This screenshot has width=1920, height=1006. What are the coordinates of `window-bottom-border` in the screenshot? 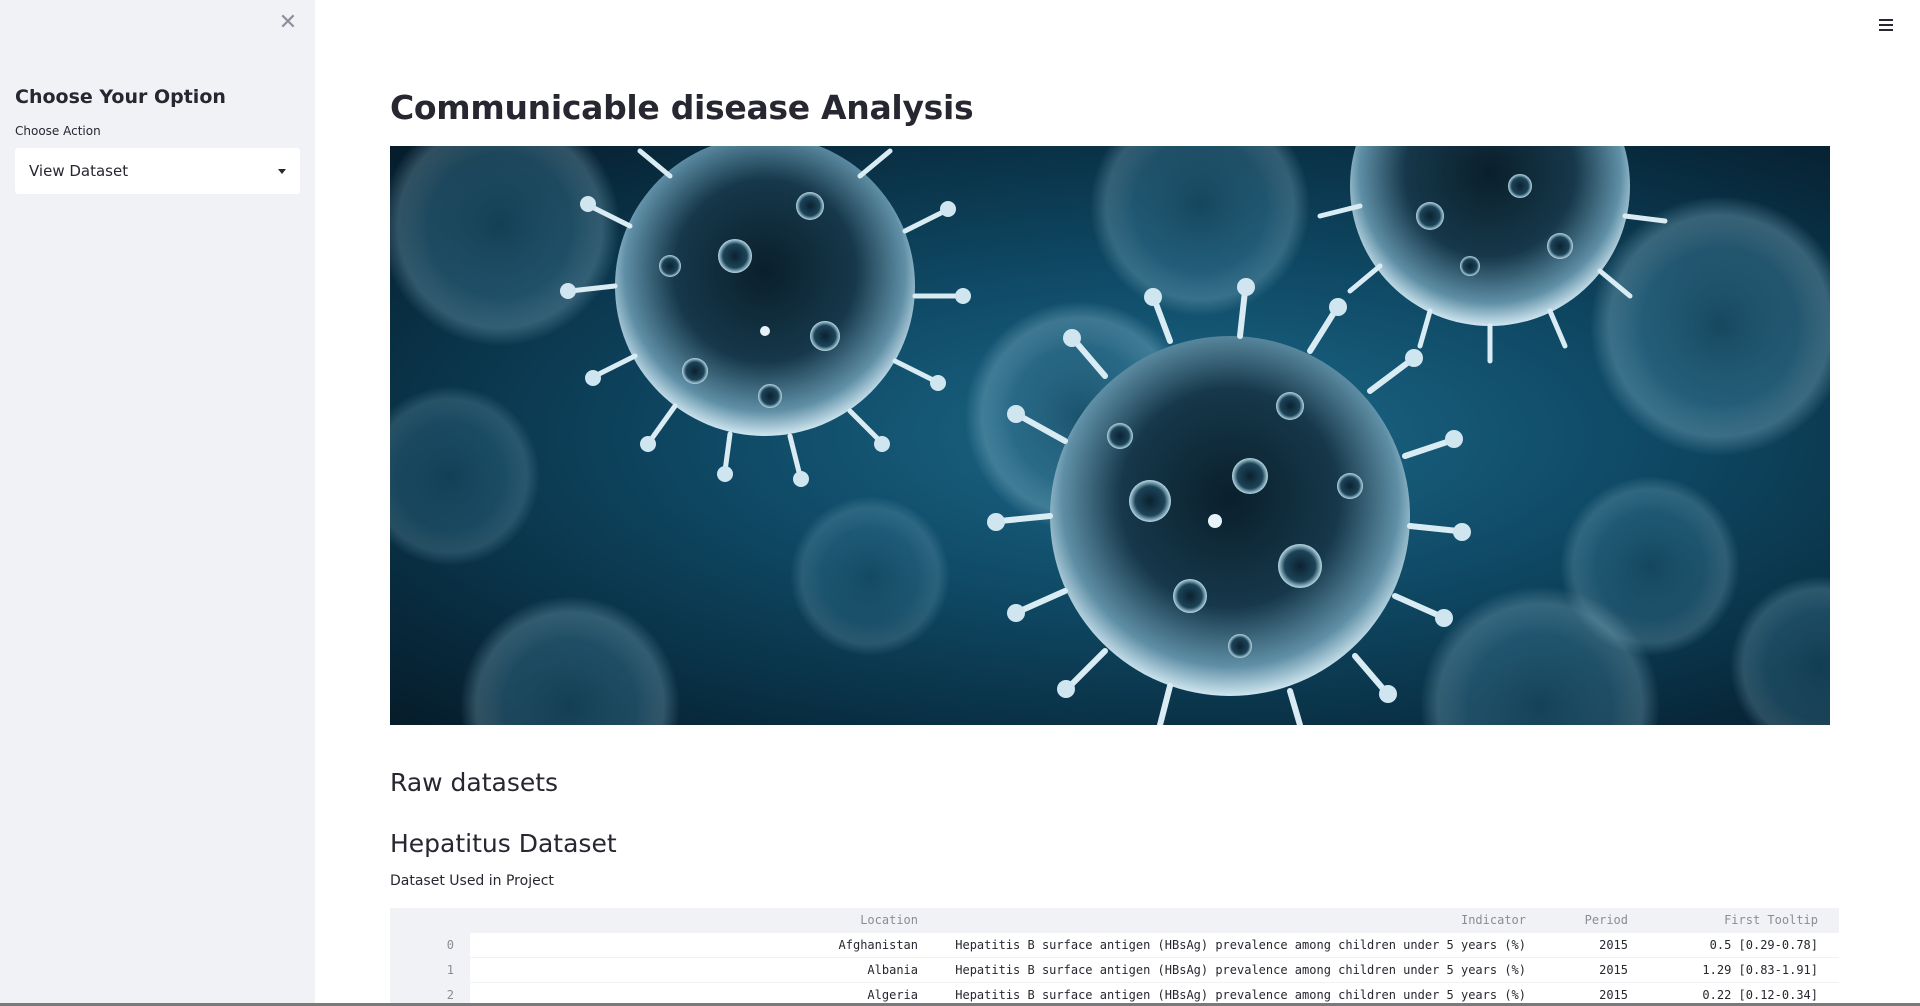 It's located at (960, 1004).